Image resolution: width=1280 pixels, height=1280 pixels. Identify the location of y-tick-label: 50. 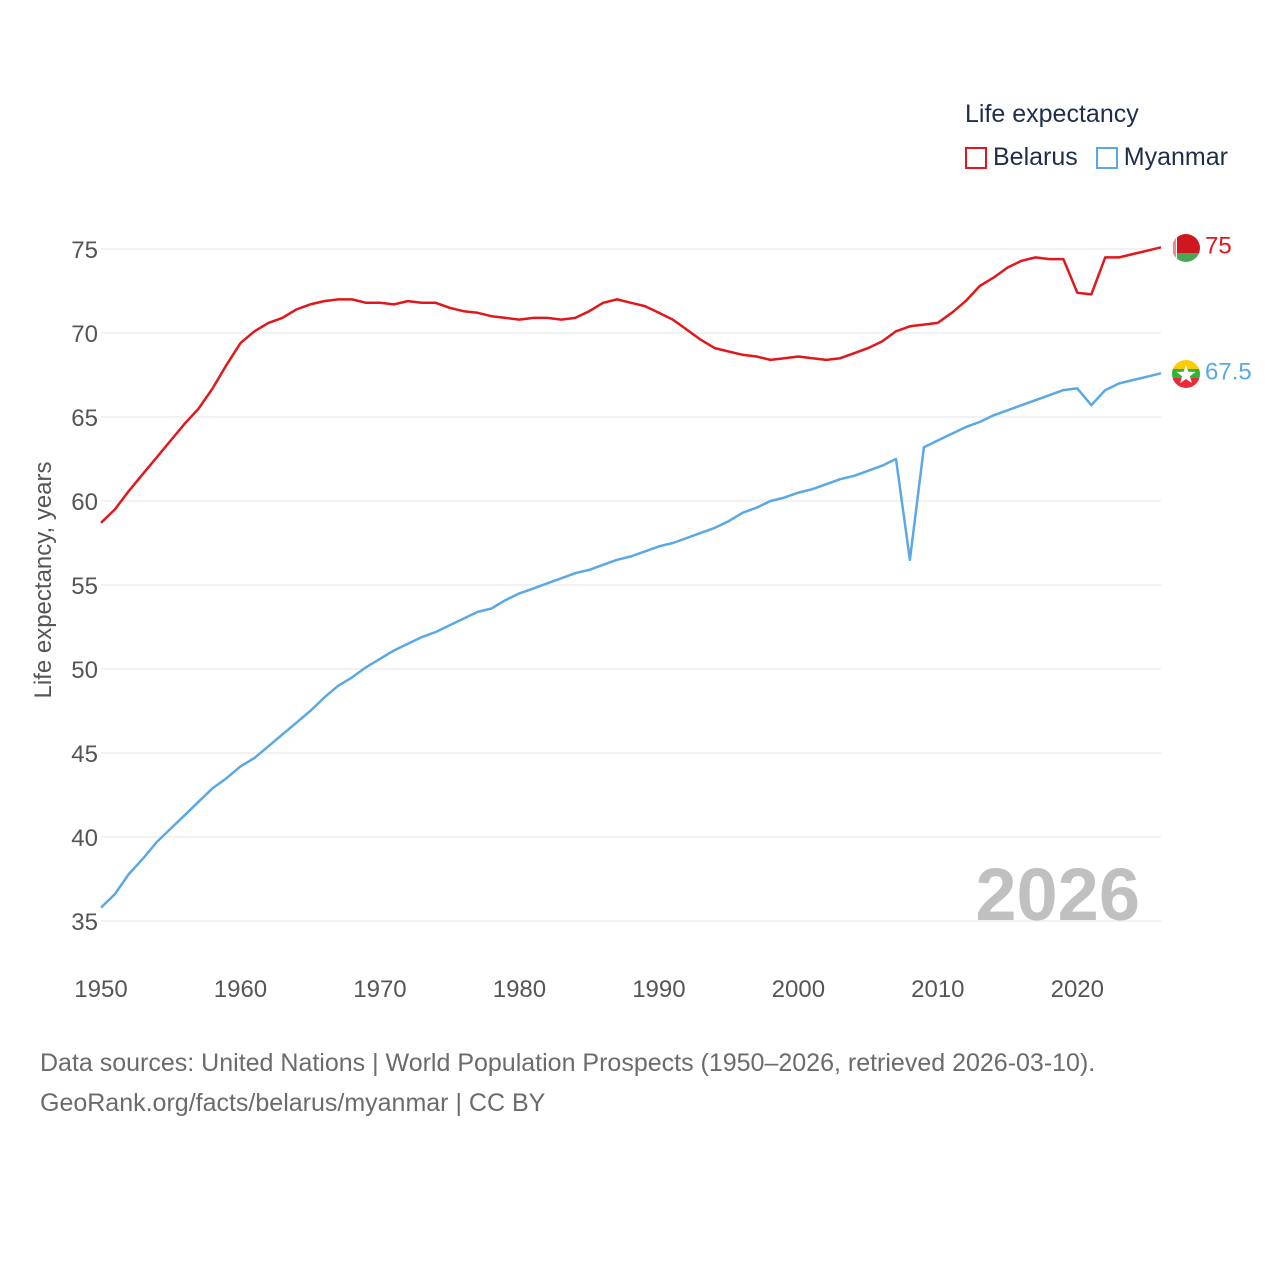
(84, 670).